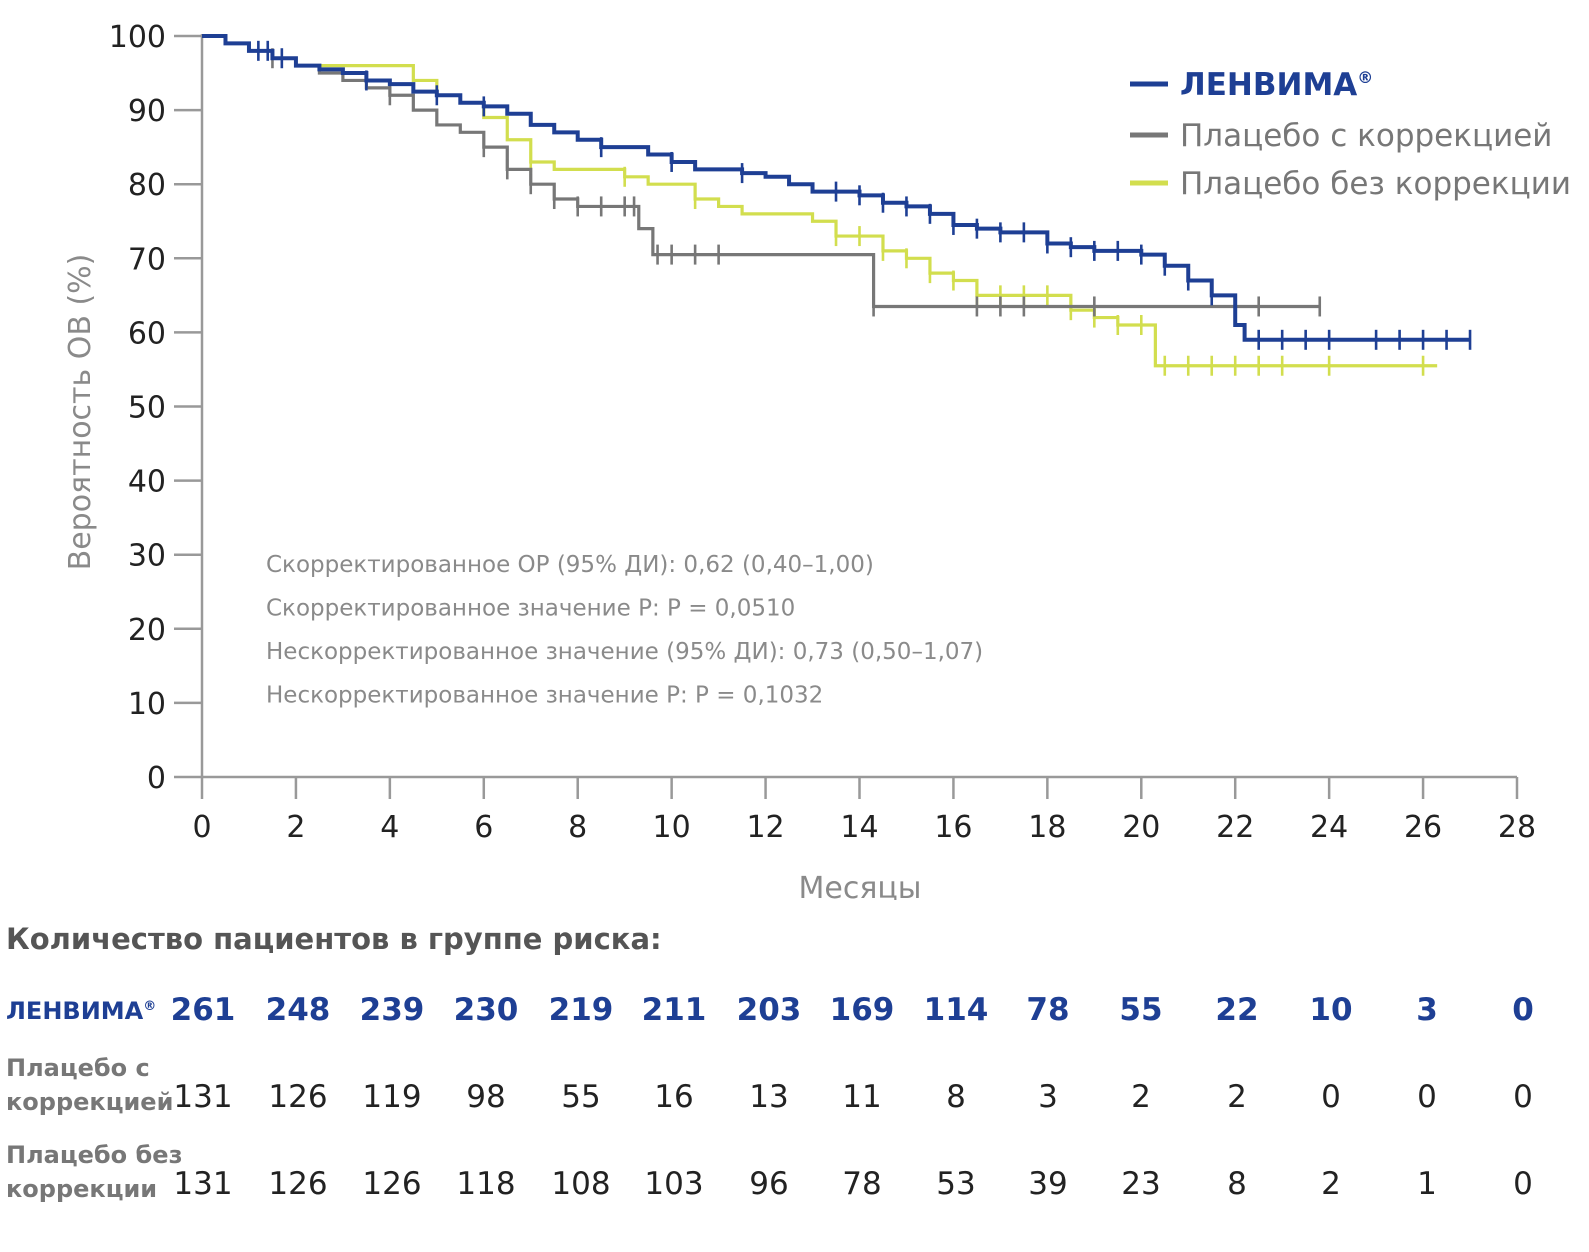 The height and width of the screenshot is (1252, 1589). What do you see at coordinates (203, 1010) in the screenshot?
I see `risk-count: 261` at bounding box center [203, 1010].